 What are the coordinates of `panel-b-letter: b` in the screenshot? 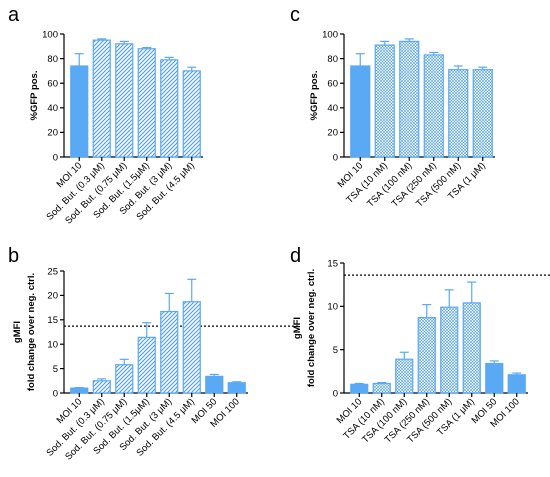 It's located at (13, 256).